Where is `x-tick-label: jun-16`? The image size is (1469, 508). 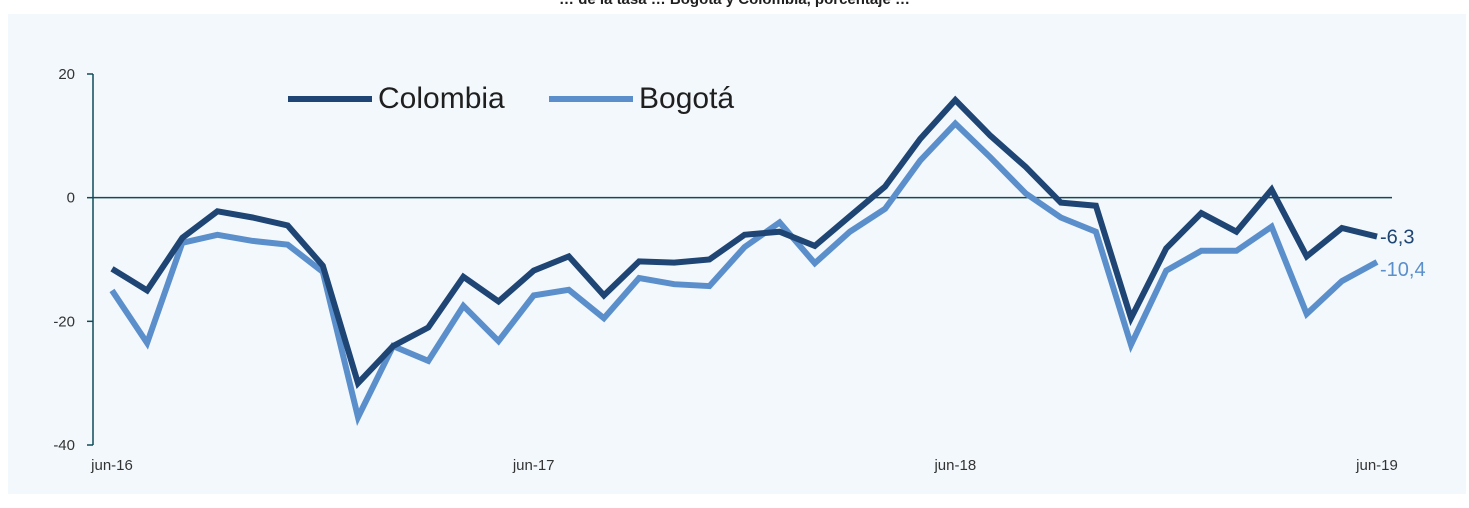
x-tick-label: jun-16 is located at coordinates (111, 465).